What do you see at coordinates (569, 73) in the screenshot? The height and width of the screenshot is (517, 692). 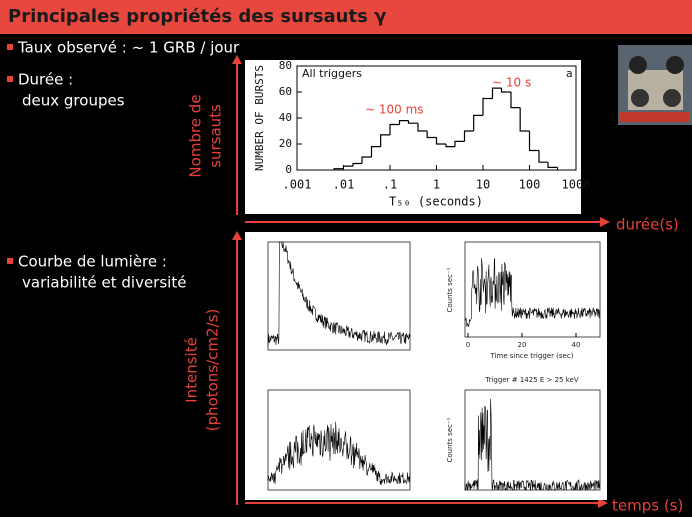 I see `annotation: a` at bounding box center [569, 73].